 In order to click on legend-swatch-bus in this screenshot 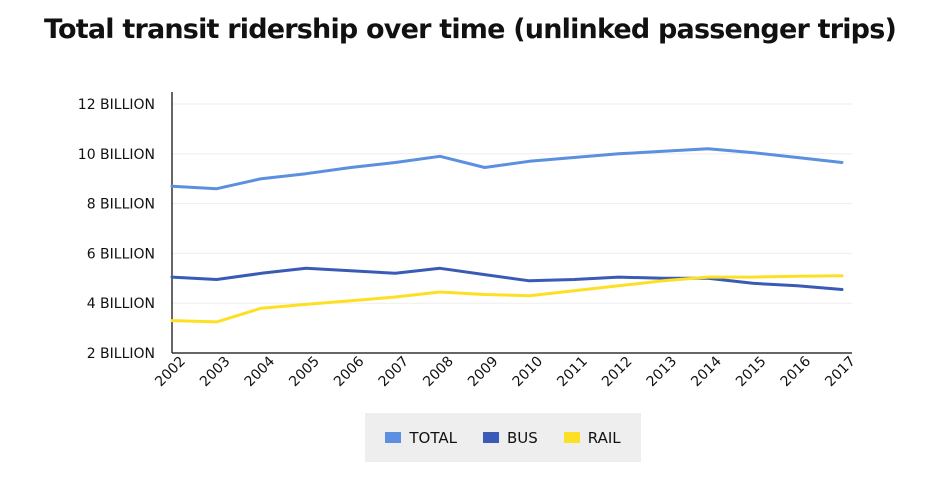, I will do `click(490, 437)`.